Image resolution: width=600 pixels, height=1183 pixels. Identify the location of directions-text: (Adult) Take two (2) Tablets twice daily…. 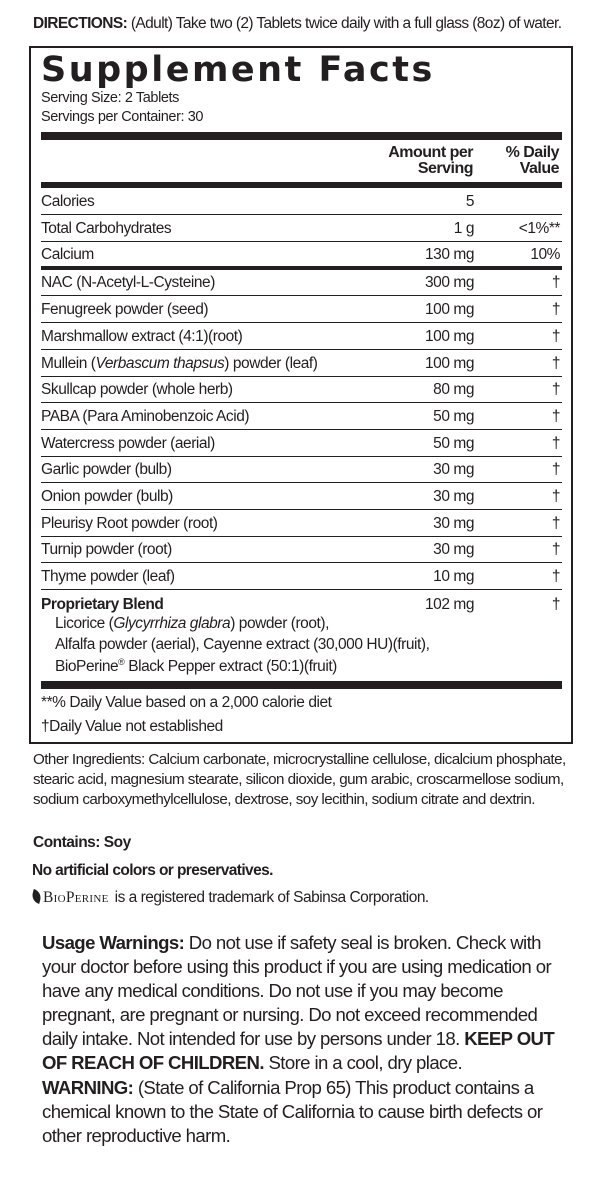
(344, 23).